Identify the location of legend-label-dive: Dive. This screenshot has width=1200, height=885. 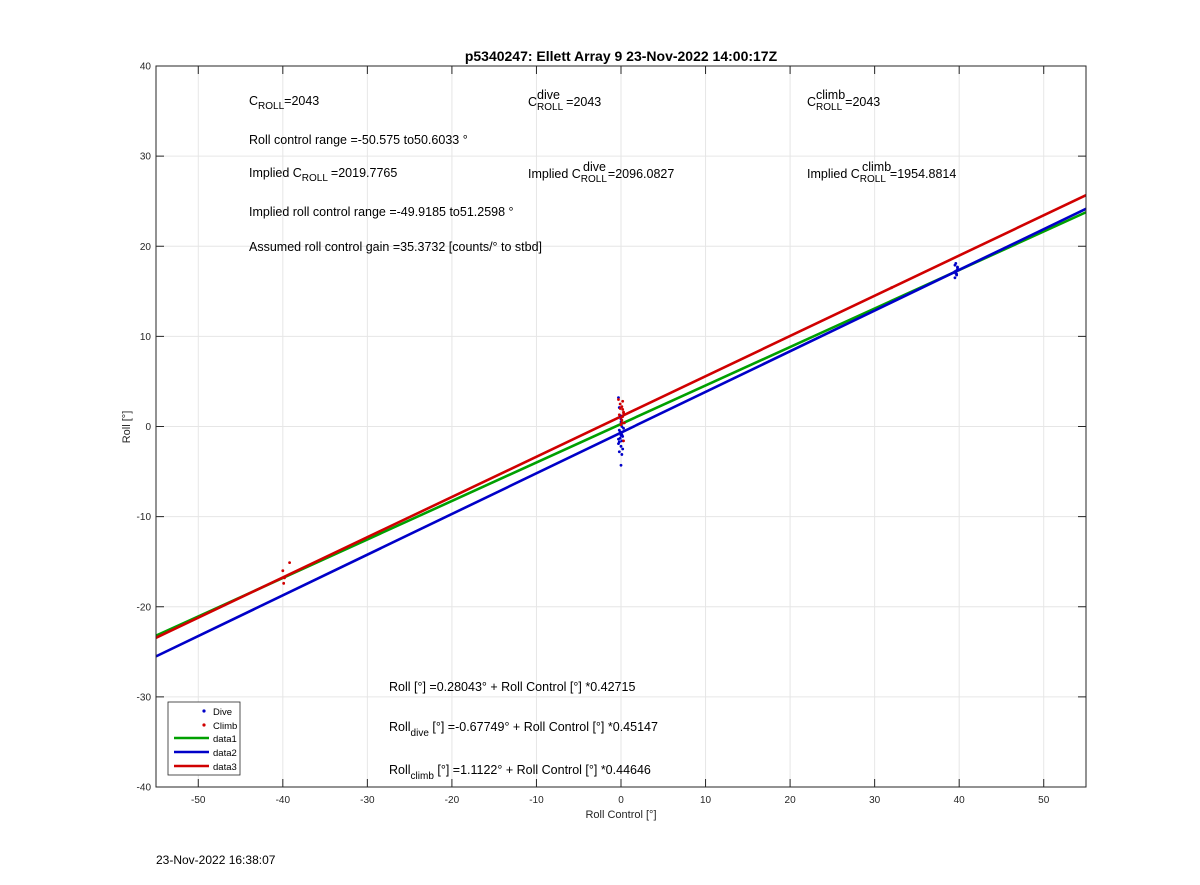
(222, 712).